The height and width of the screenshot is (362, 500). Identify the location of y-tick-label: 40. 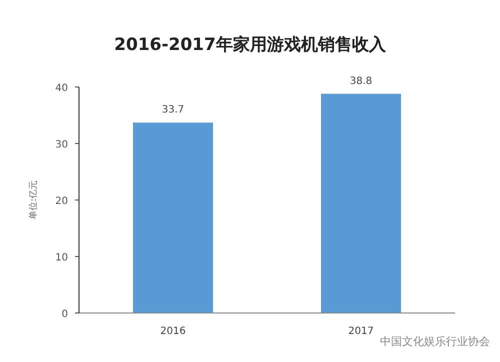
(61, 88).